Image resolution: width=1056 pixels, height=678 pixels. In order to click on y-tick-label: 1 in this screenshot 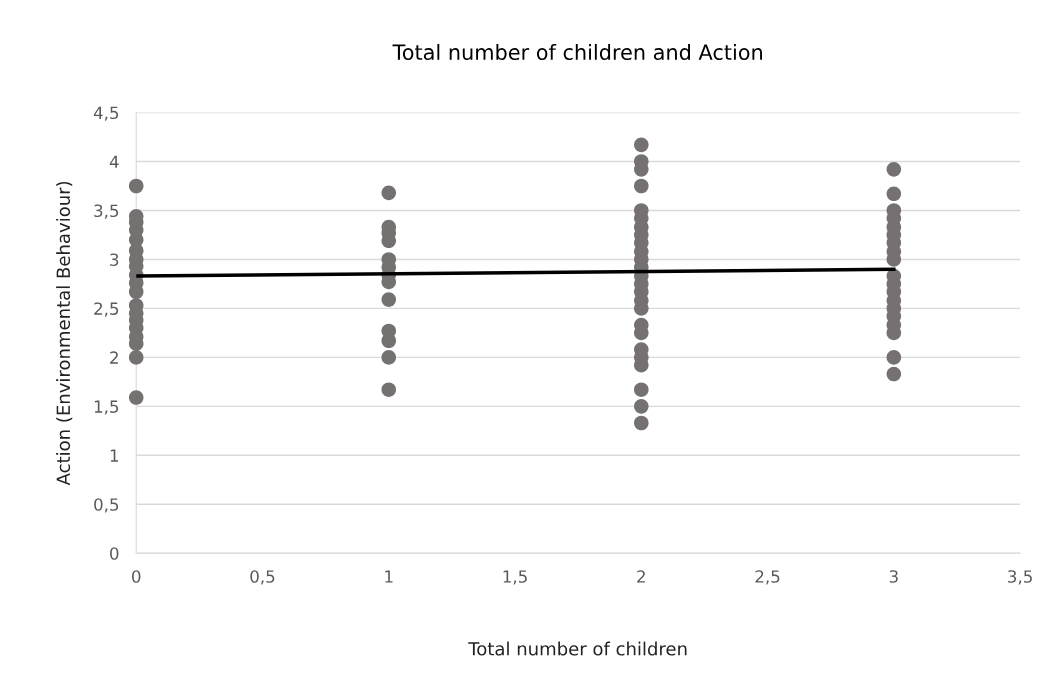, I will do `click(114, 455)`.